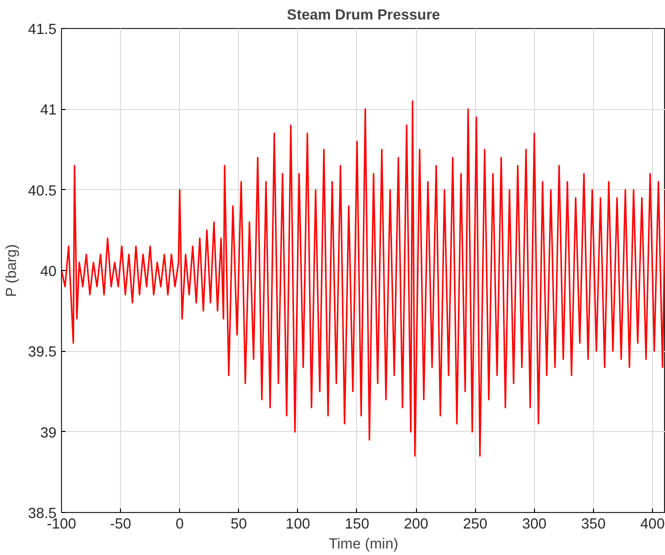  What do you see at coordinates (652, 524) in the screenshot?
I see `x-tick-label: 400` at bounding box center [652, 524].